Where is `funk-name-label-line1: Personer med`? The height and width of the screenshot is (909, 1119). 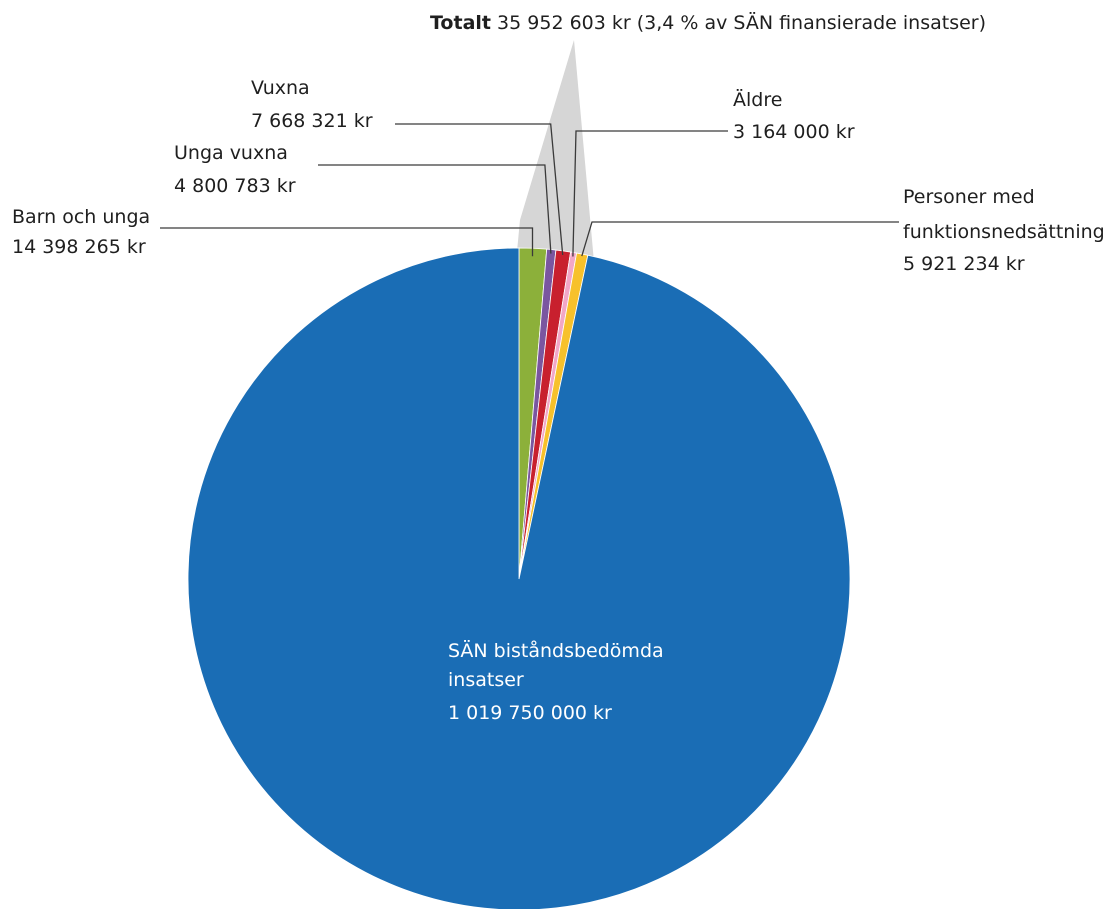
funk-name-label-line1: Personer med is located at coordinates (969, 197).